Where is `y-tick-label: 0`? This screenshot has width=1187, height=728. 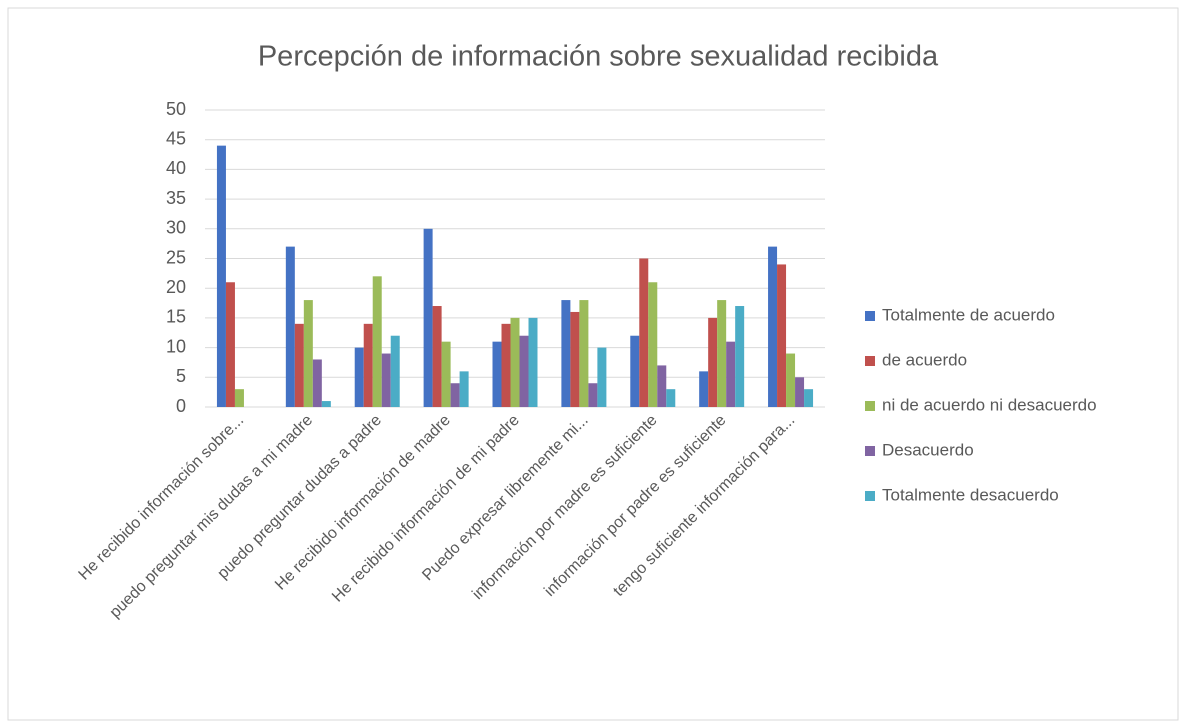
y-tick-label: 0 is located at coordinates (181, 406).